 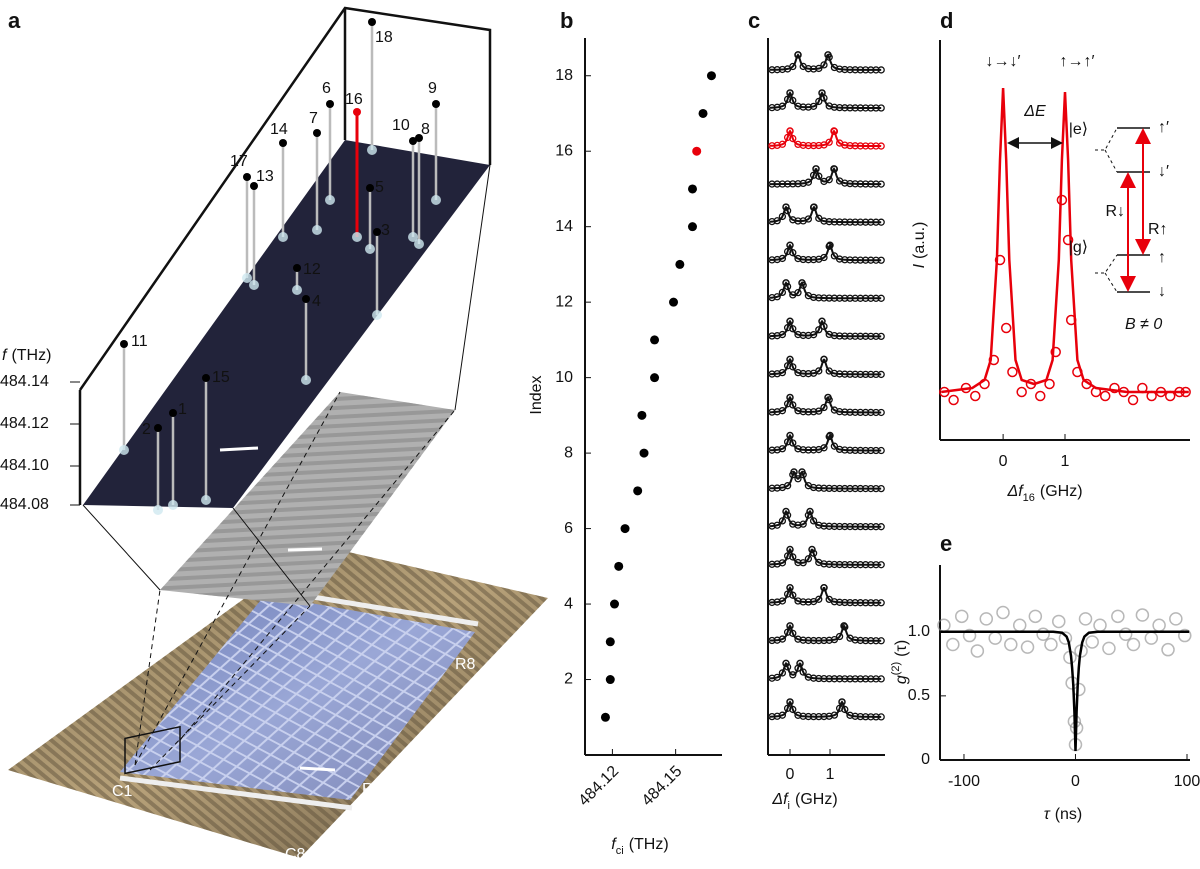 What do you see at coordinates (1163, 171) in the screenshot?
I see `annotation: ↓′` at bounding box center [1163, 171].